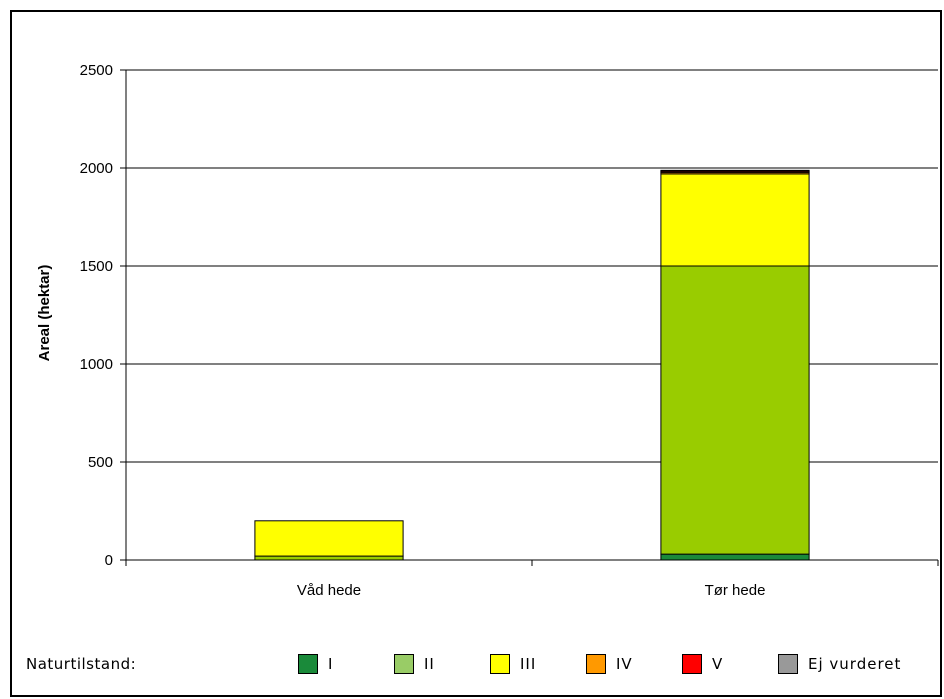  Describe the element at coordinates (96, 266) in the screenshot. I see `y-tick-label: 1500` at that location.